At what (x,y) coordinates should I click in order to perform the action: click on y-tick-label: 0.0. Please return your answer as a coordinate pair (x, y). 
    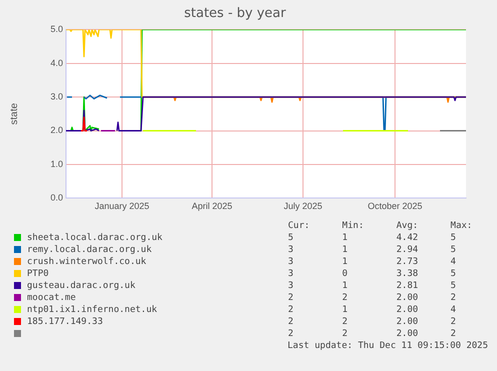
    Looking at the image, I should click on (56, 197).